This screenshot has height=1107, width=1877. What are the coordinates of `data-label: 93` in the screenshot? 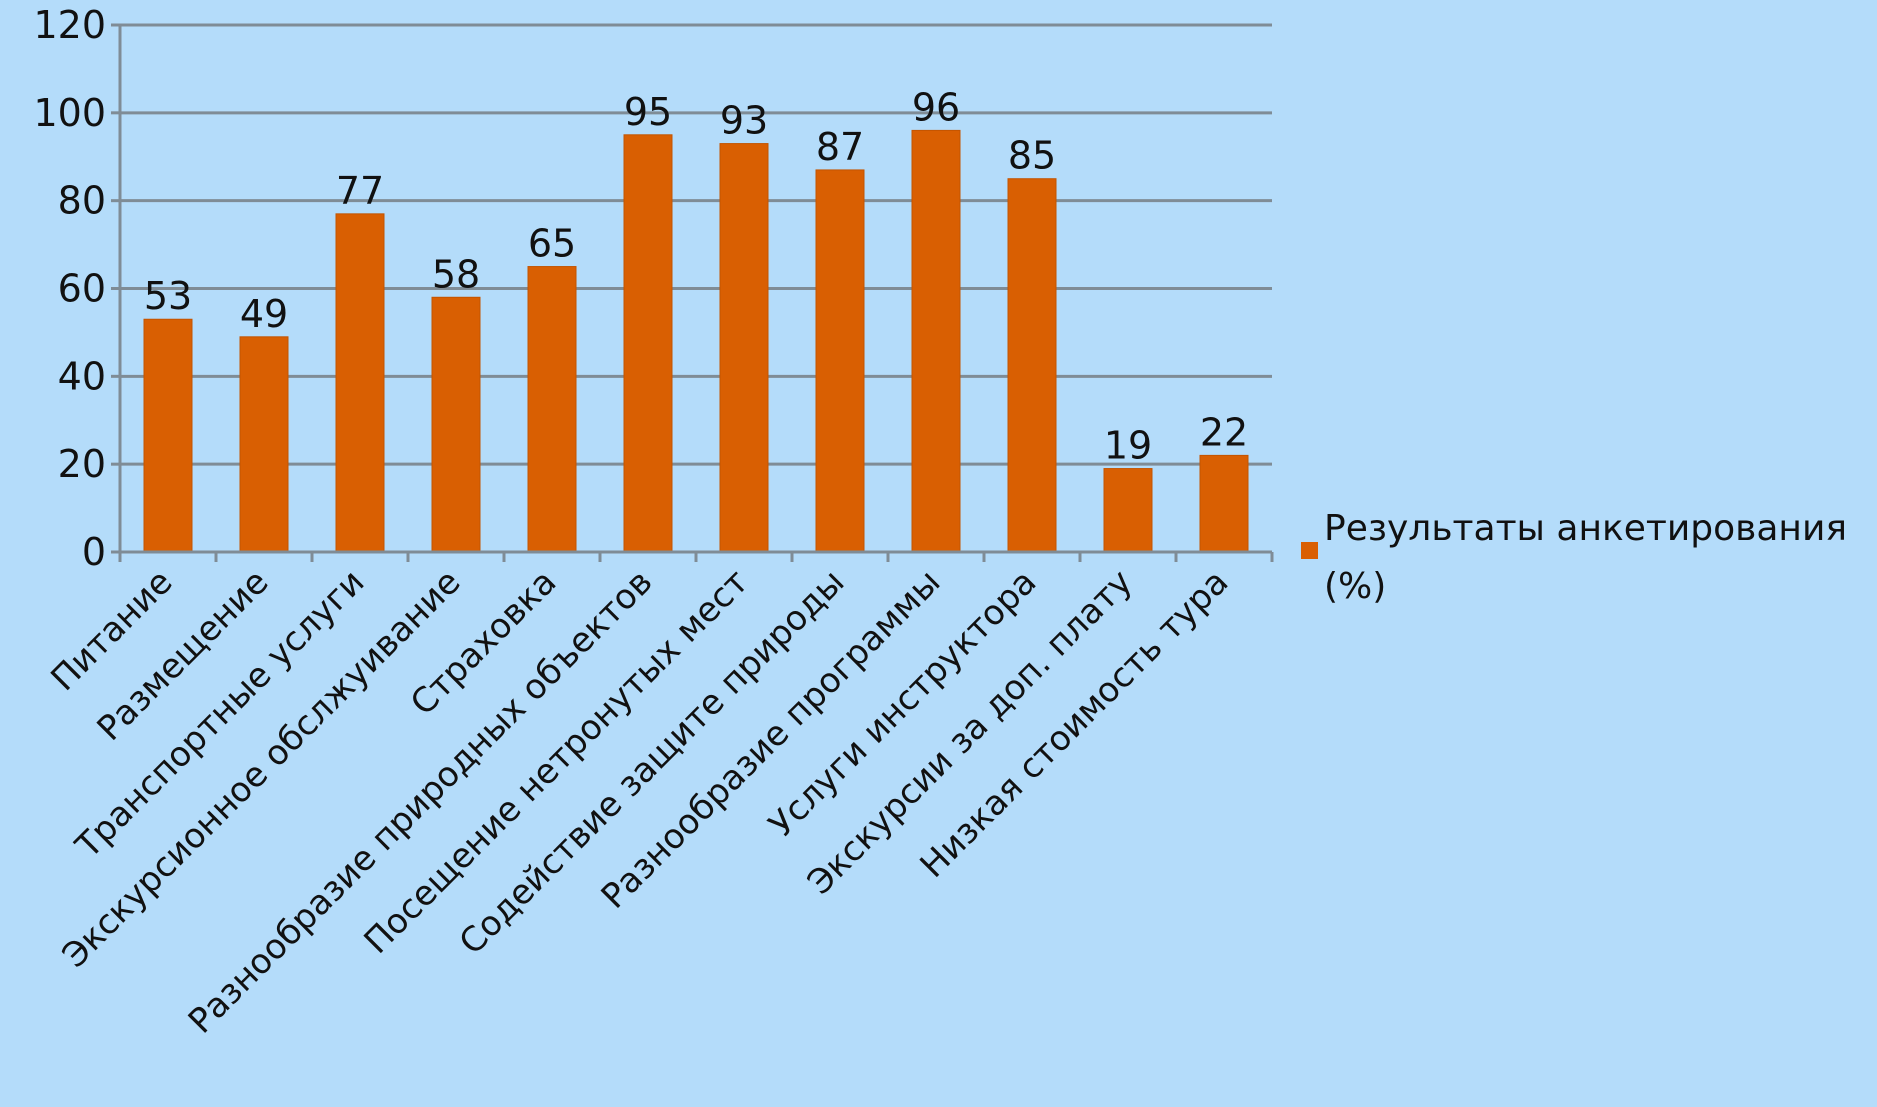 It's located at (744, 121).